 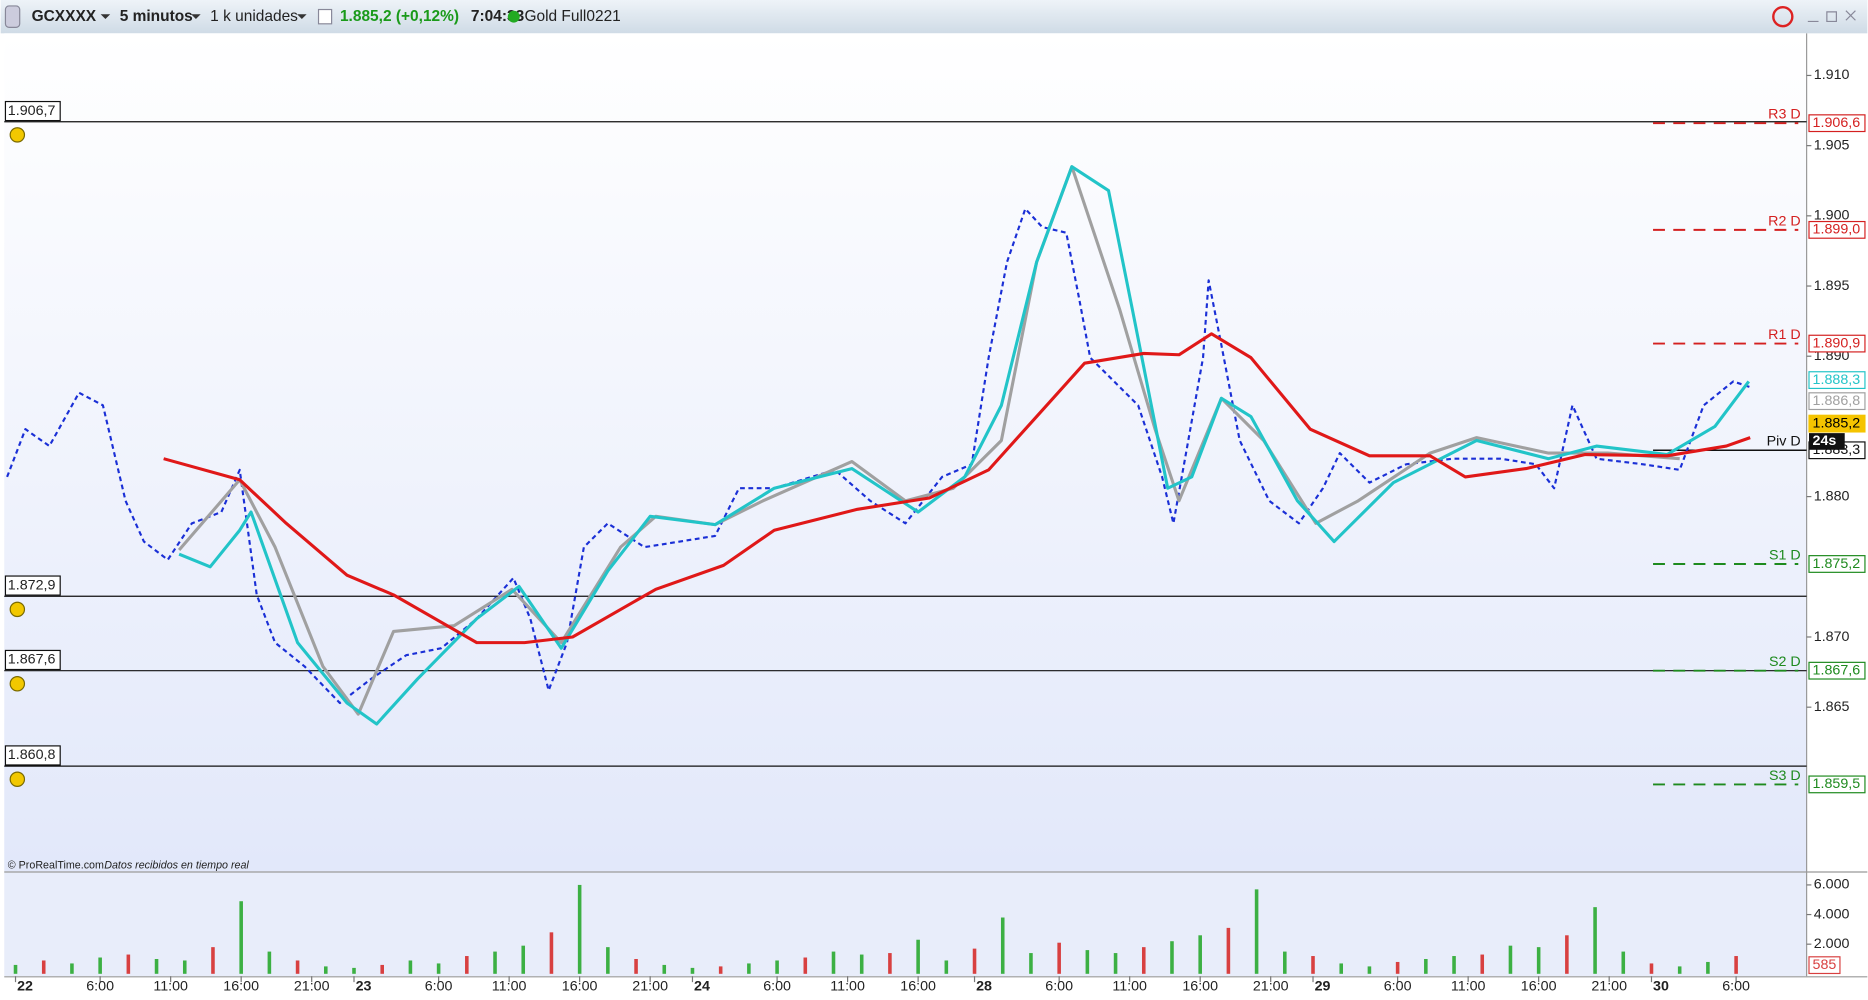 What do you see at coordinates (254, 16) in the screenshot?
I see `units: 1 k unidades` at bounding box center [254, 16].